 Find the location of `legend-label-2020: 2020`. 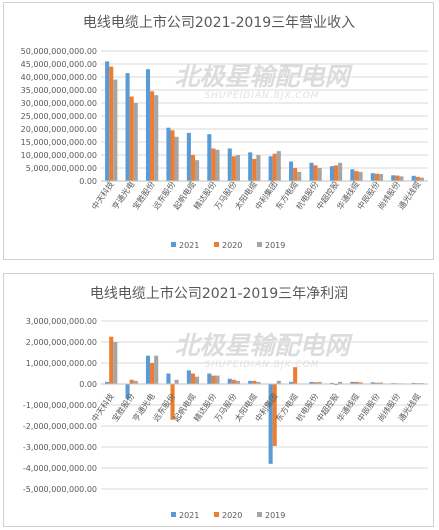

legend-label-2020: 2020 is located at coordinates (232, 515).